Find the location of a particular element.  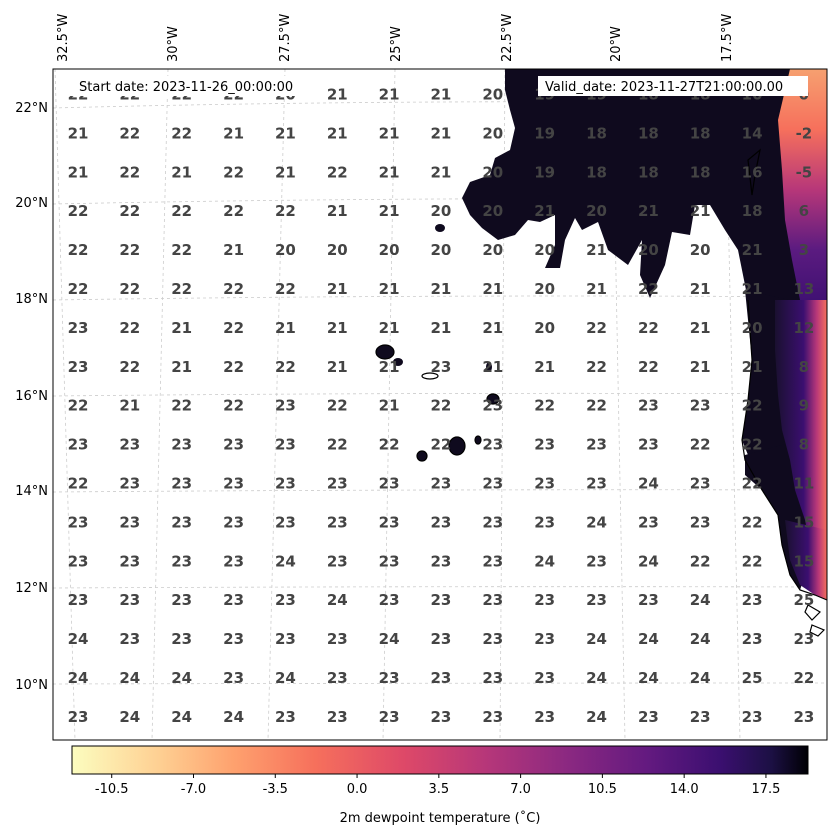

start-date-label: Start date: 2023-11-26_00:00:00 is located at coordinates (186, 87).